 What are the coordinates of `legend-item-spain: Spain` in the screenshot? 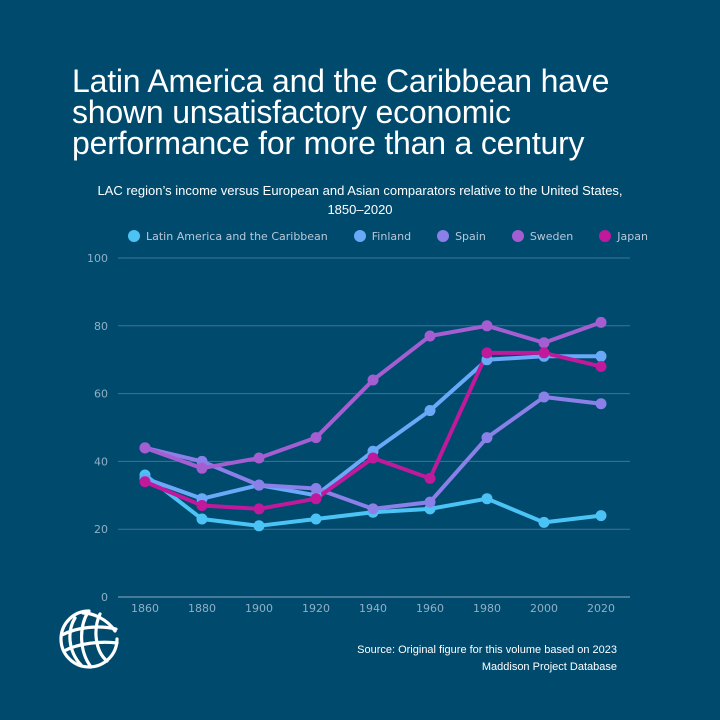 It's located at (461, 236).